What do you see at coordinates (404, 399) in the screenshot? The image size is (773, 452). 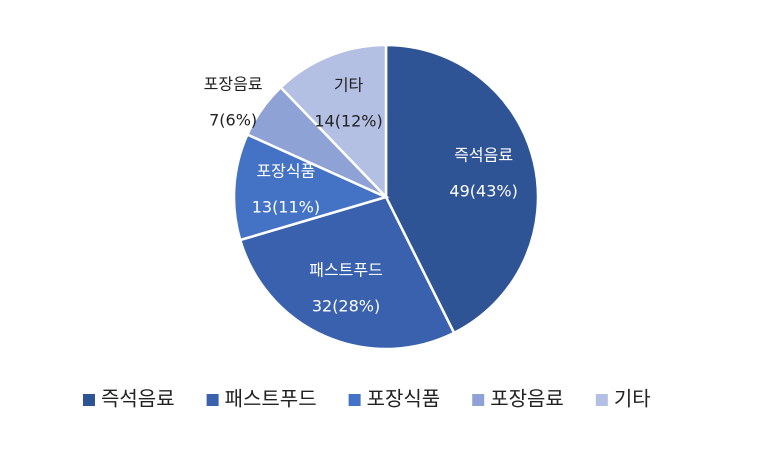 I see `legend-label: 포장식품` at bounding box center [404, 399].